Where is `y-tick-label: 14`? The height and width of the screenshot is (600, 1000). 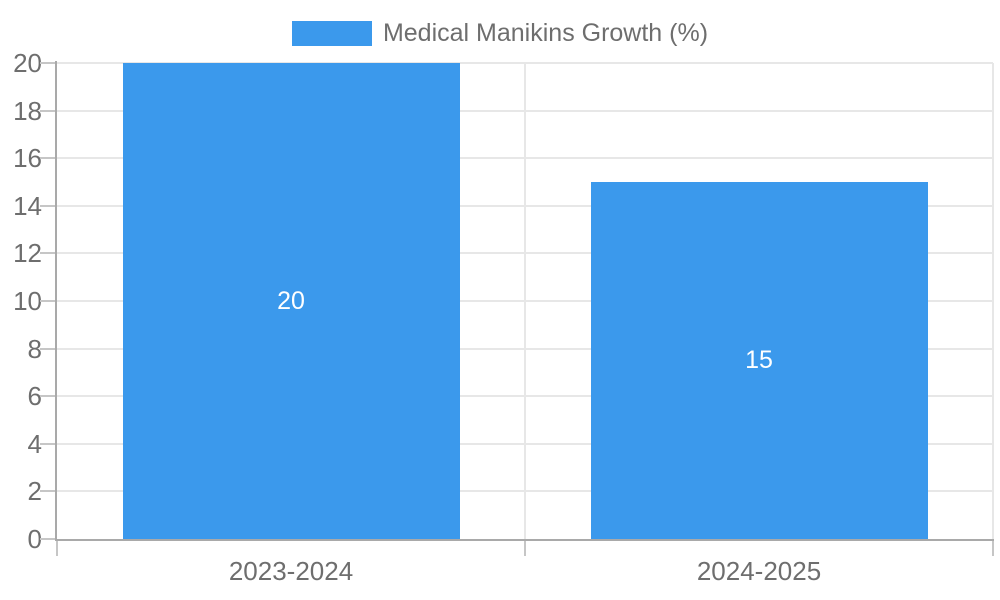 y-tick-label: 14 is located at coordinates (27, 205).